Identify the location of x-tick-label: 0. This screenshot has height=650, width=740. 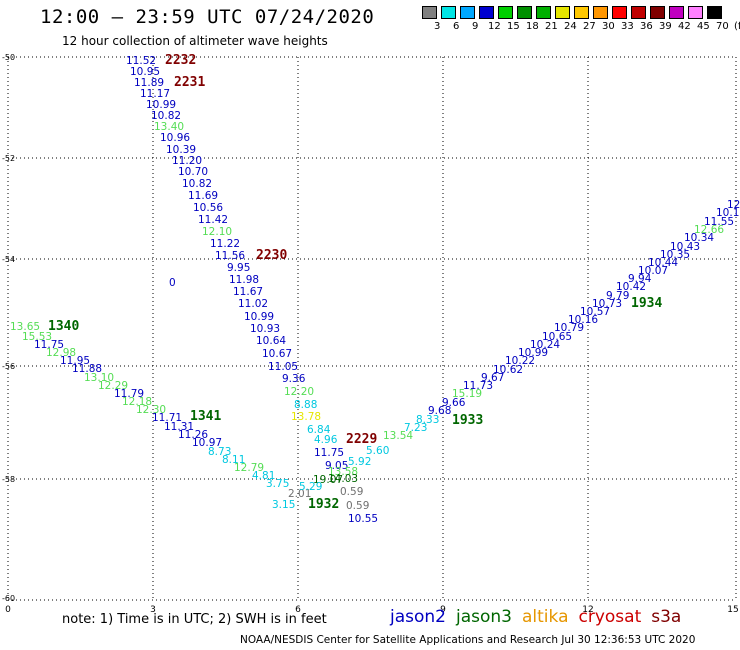
(8, 610).